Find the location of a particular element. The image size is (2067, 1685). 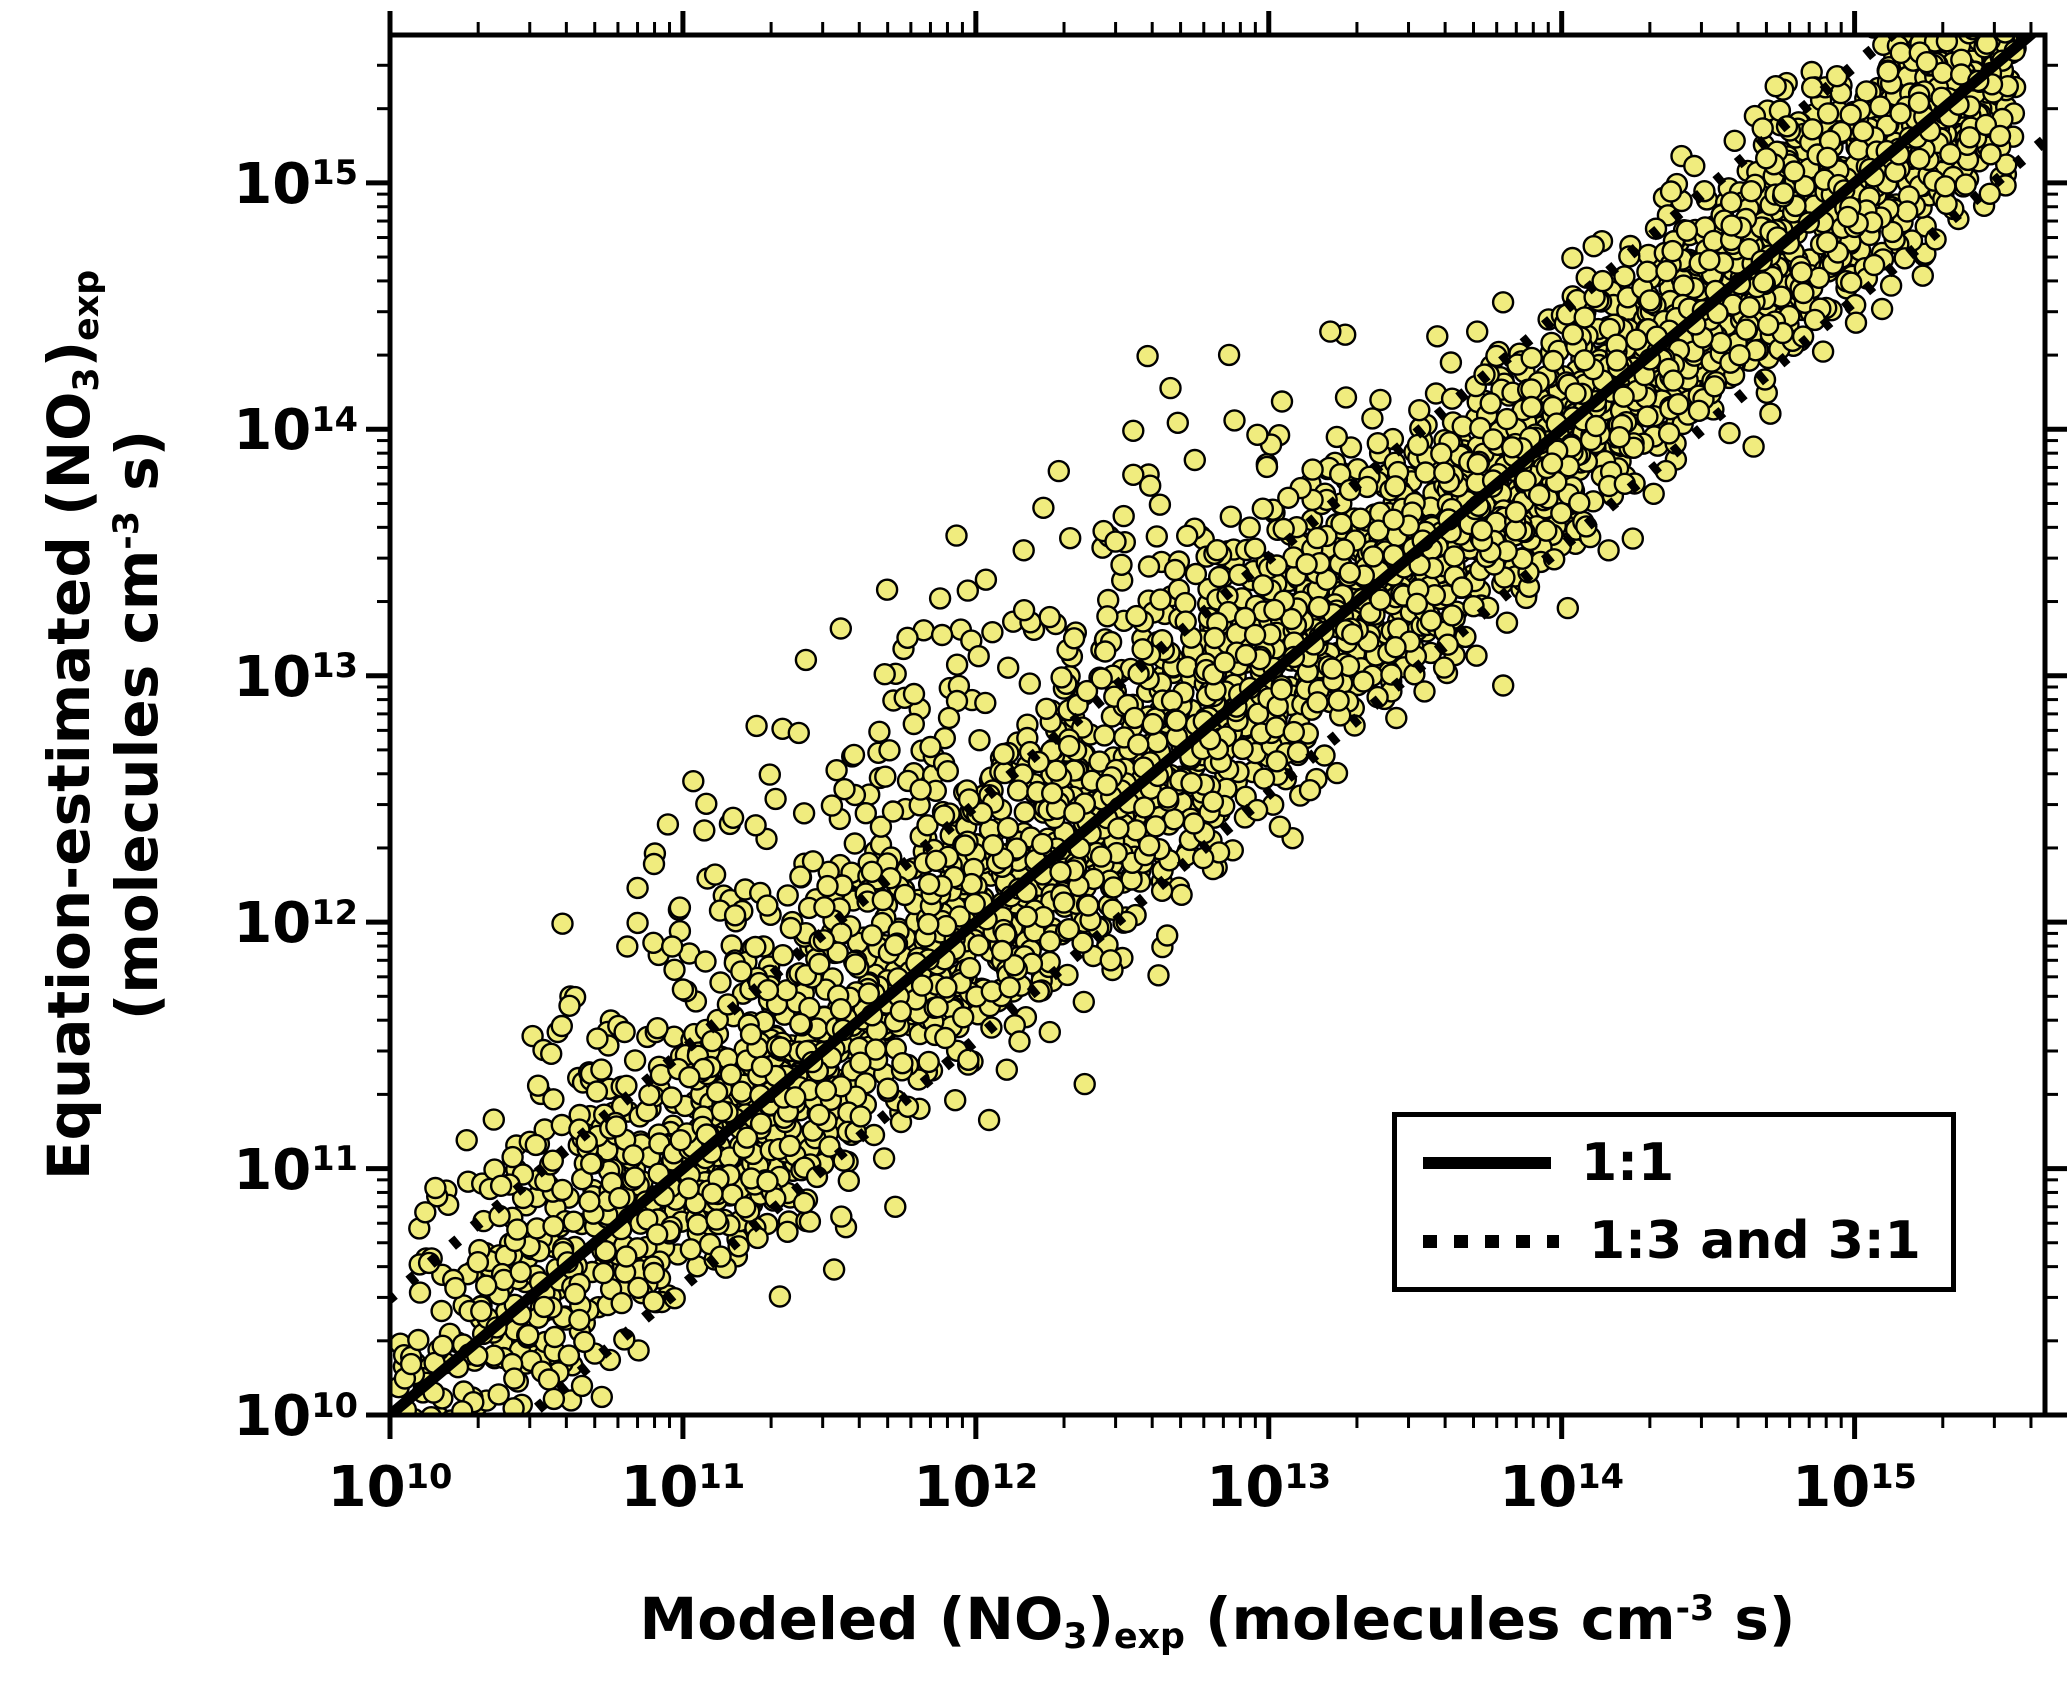

y-axis-title-line2: (molecules cm-3 s) is located at coordinates (137, 725).